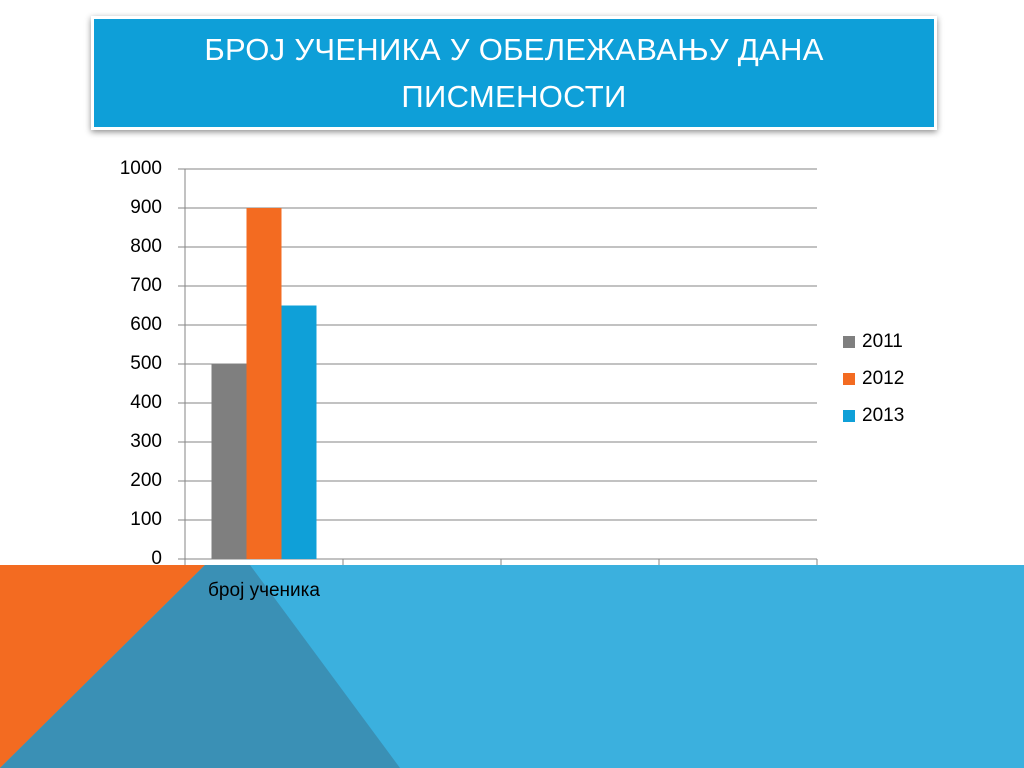 The width and height of the screenshot is (1024, 768). I want to click on y-tick-label: 700, so click(146, 285).